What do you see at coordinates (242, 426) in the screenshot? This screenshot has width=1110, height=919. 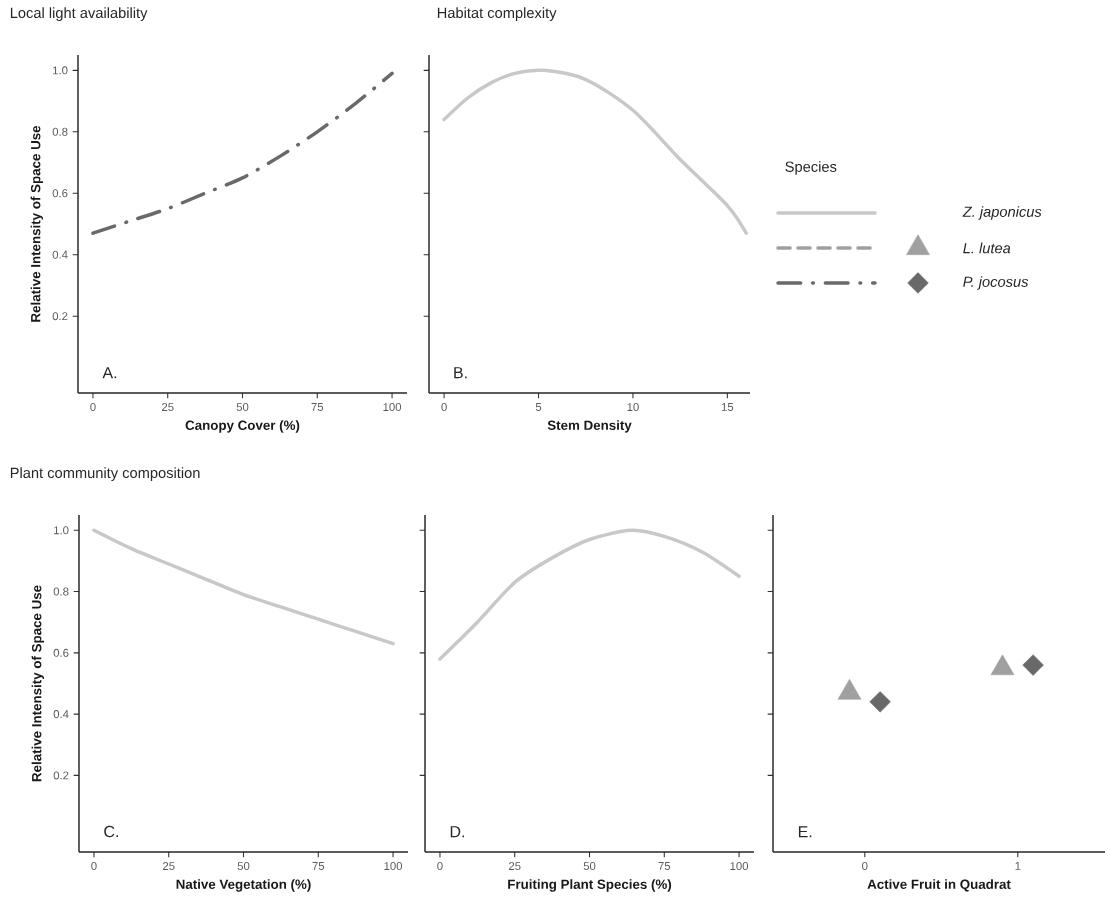 I see `x-axis-title: Canopy Cover (%)` at bounding box center [242, 426].